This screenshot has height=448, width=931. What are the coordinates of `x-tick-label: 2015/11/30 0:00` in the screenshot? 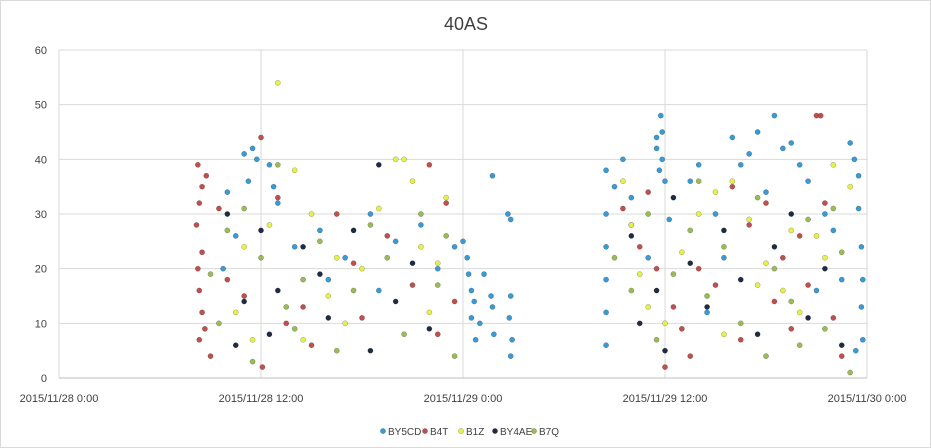 It's located at (867, 399).